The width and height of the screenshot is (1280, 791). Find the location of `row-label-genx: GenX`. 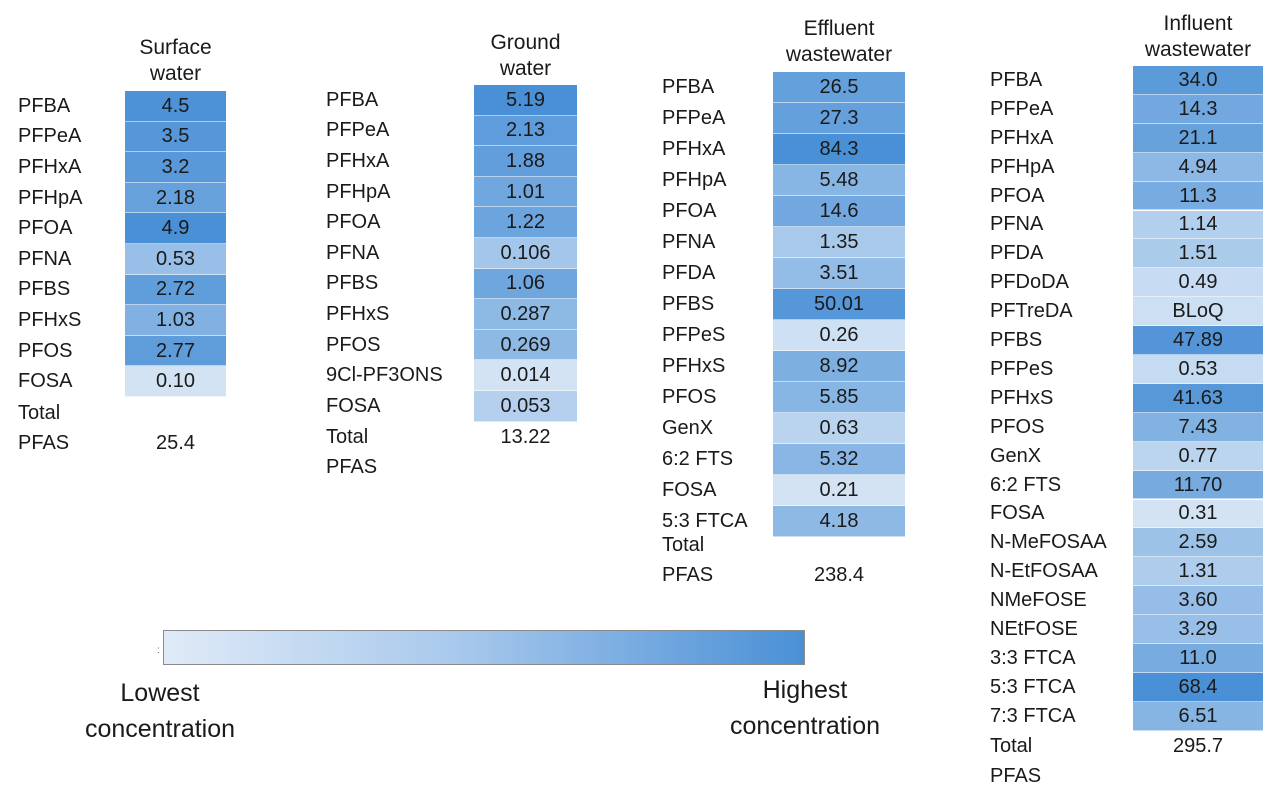

row-label-genx: GenX is located at coordinates (688, 428).